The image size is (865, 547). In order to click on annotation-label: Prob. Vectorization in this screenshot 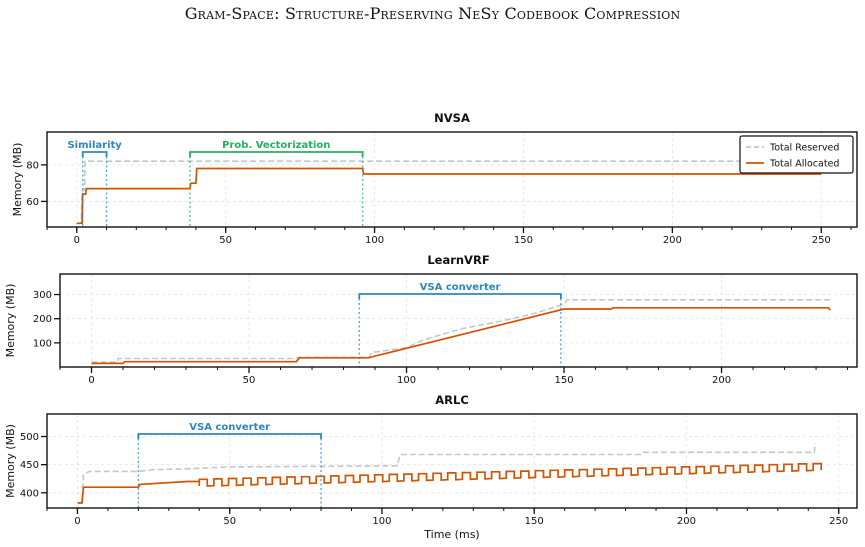, I will do `click(276, 145)`.